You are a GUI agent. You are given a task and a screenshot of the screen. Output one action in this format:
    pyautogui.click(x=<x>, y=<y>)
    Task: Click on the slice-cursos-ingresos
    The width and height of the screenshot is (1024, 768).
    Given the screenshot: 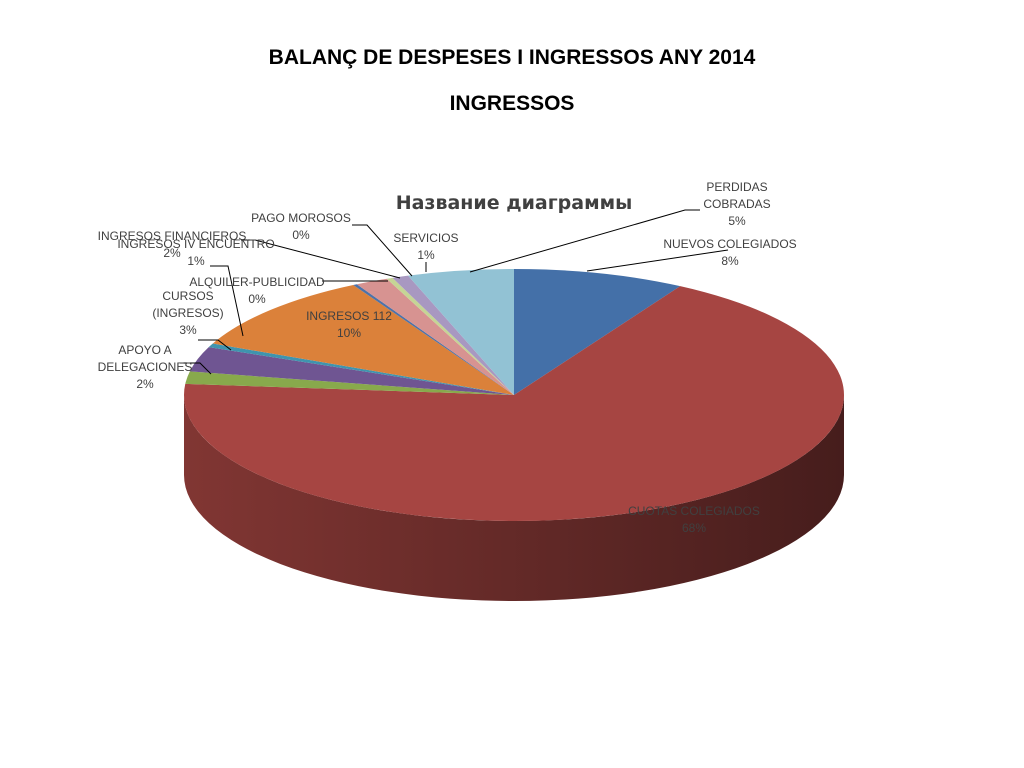 What is the action you would take?
    pyautogui.click(x=351, y=371)
    